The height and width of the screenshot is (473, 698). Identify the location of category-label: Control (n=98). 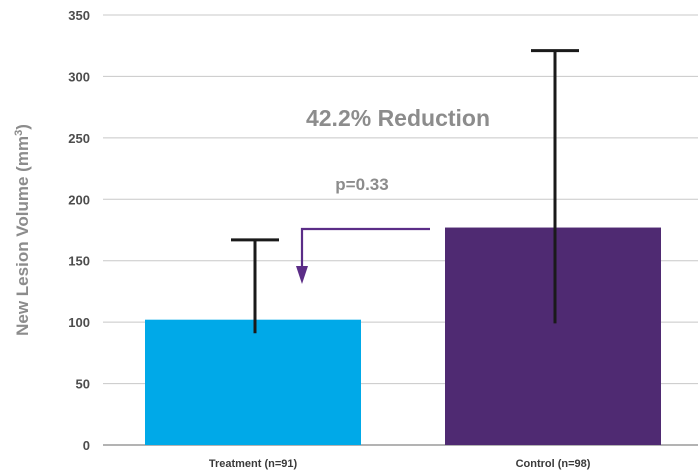
(553, 464).